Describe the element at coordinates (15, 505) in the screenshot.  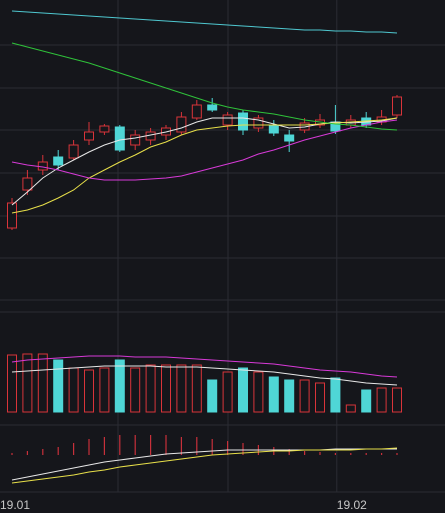
I see `x-tick-label: 19.01` at that location.